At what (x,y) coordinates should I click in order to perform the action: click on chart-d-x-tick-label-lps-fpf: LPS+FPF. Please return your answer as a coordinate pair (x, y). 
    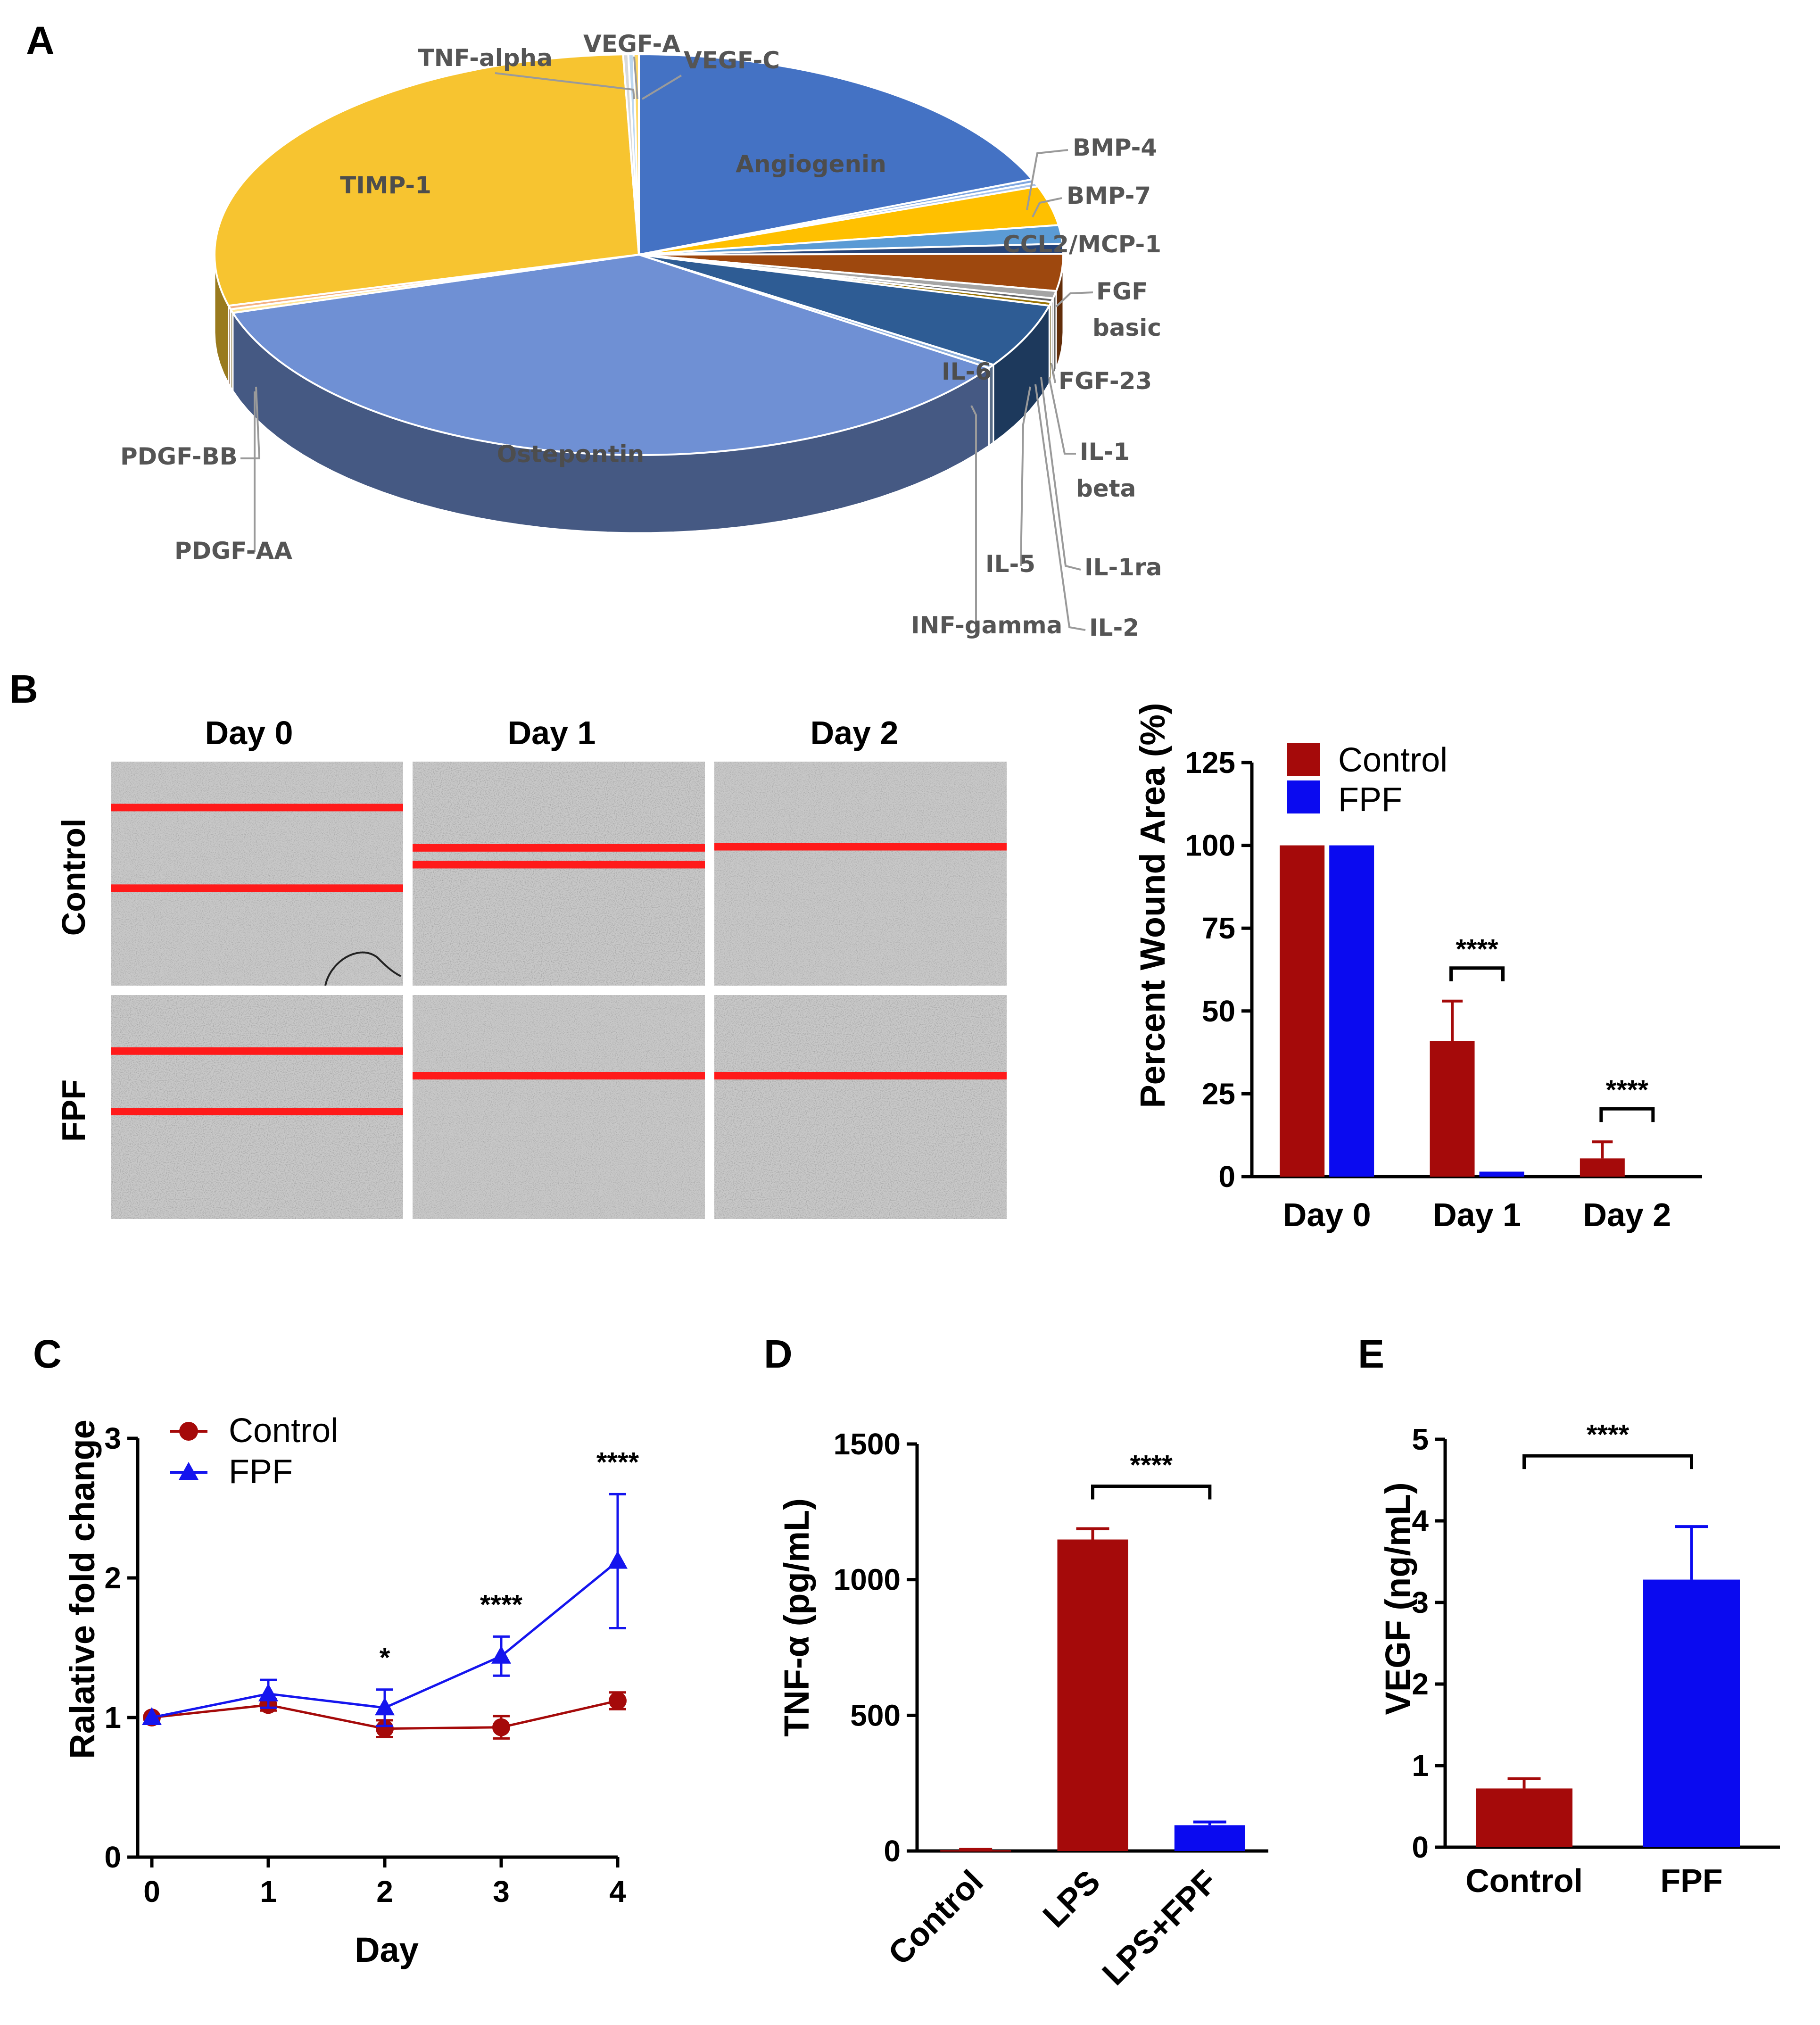
    Looking at the image, I should click on (1159, 1927).